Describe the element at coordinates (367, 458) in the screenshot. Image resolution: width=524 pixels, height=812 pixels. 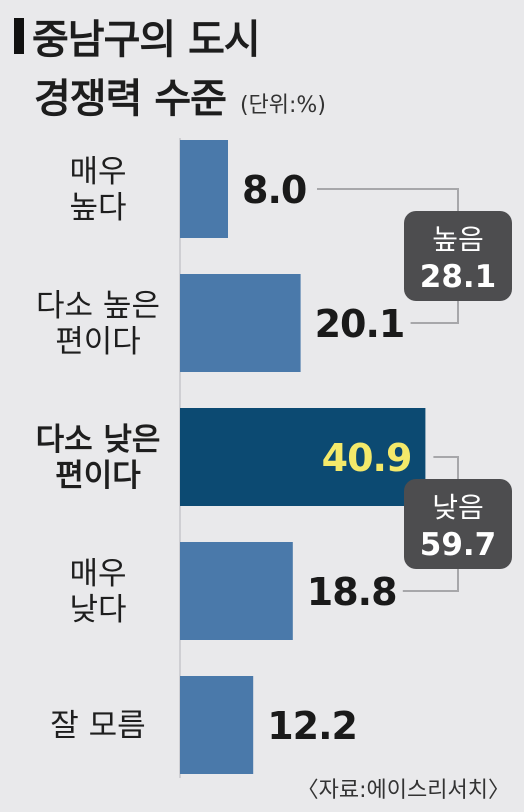
I see `value-label-2: 40.9` at that location.